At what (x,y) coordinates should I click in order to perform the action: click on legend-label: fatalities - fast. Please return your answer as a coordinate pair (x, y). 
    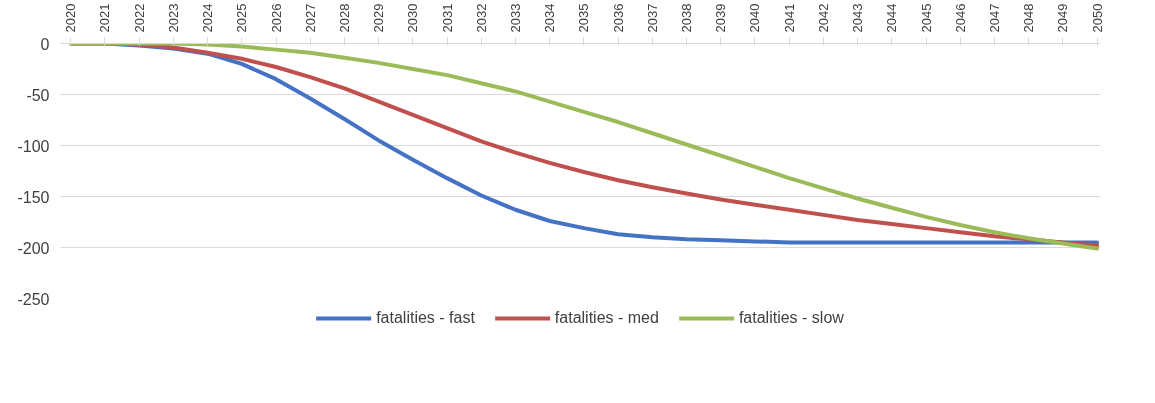
    Looking at the image, I should click on (425, 318).